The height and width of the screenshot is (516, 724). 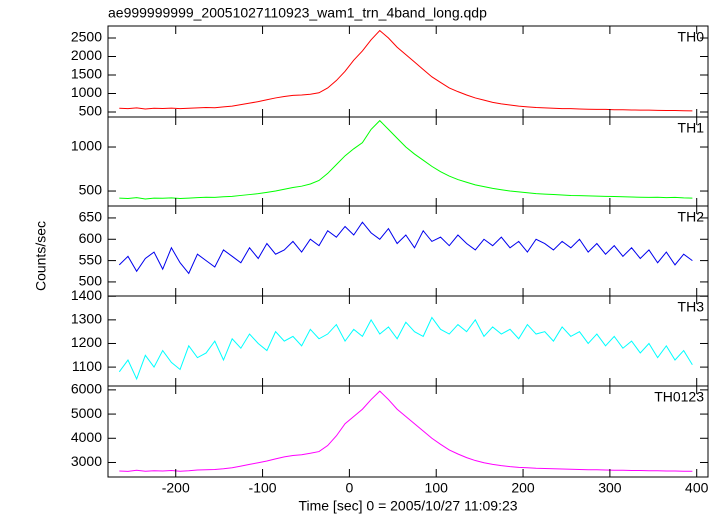 What do you see at coordinates (41, 256) in the screenshot?
I see `y-axis-label: Counts/sec` at bounding box center [41, 256].